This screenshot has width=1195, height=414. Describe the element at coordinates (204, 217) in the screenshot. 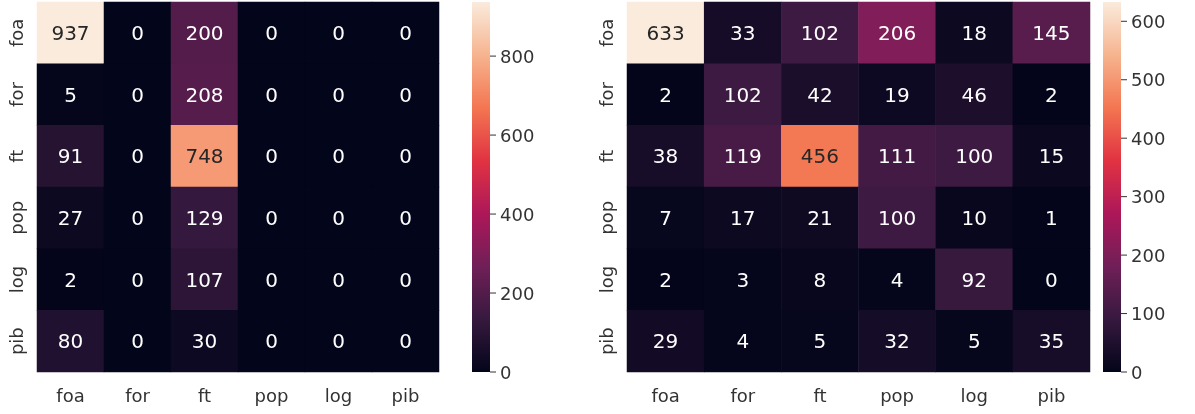

I see `data-label: 129` at that location.